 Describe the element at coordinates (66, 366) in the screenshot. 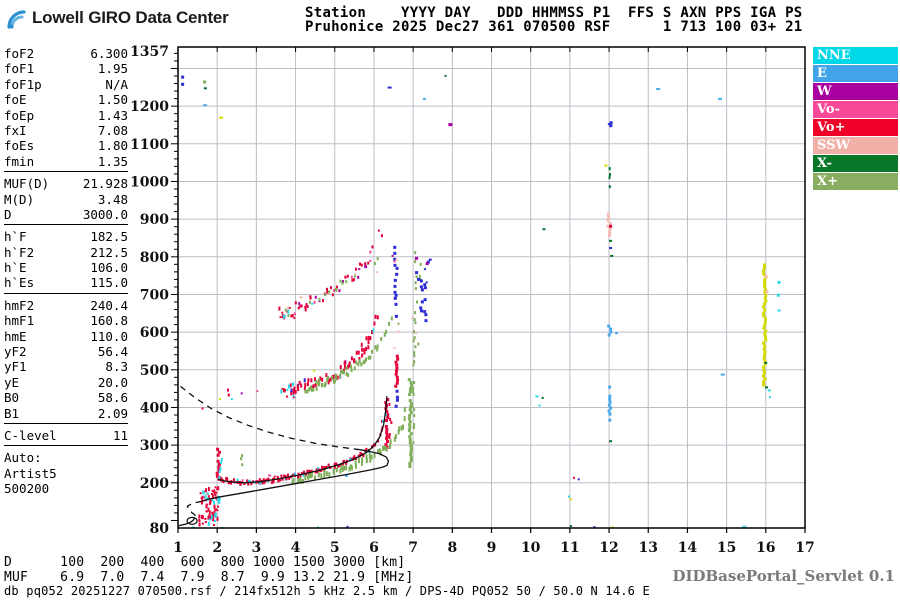

I see `param-row-yf1: yF1 8.3` at that location.